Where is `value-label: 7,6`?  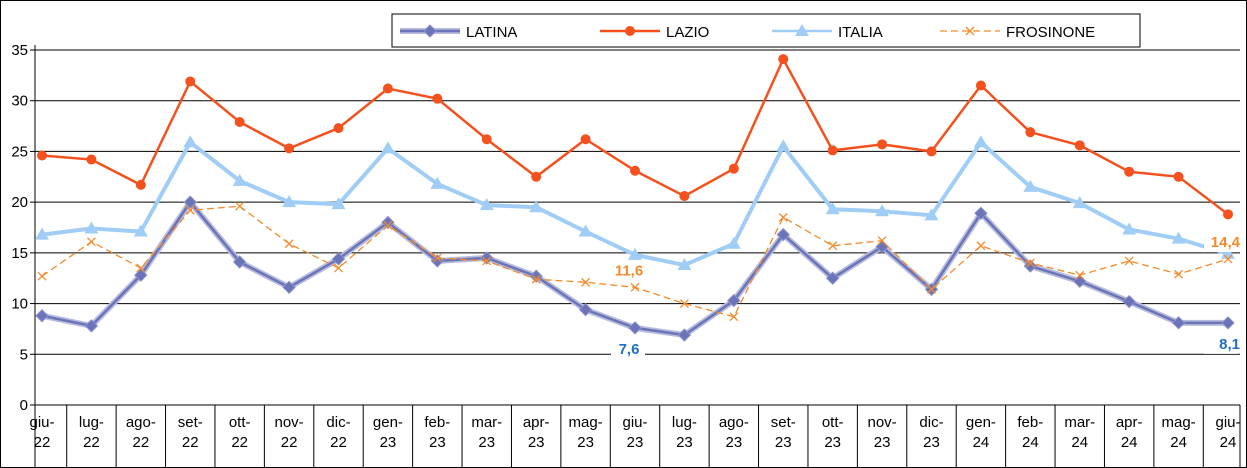
value-label: 7,6 is located at coordinates (629, 349).